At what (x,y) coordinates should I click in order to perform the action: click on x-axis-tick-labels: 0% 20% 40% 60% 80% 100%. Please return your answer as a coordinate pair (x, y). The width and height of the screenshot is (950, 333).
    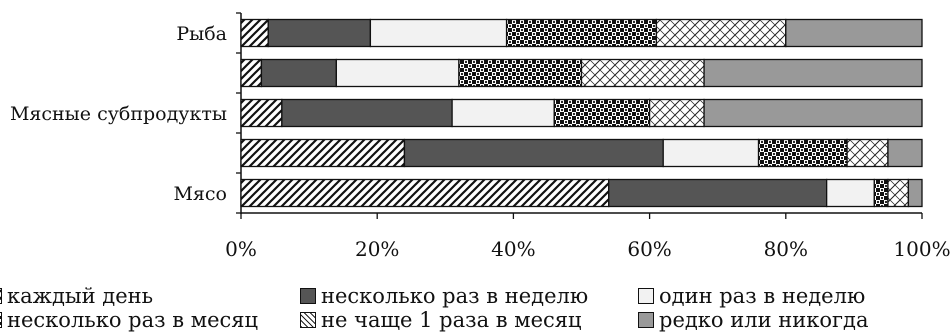
    Looking at the image, I should click on (587, 249).